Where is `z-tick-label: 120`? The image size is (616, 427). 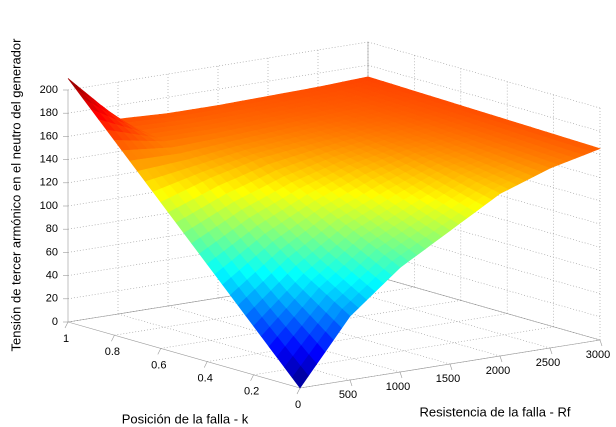
z-tick-label: 120 is located at coordinates (49, 183).